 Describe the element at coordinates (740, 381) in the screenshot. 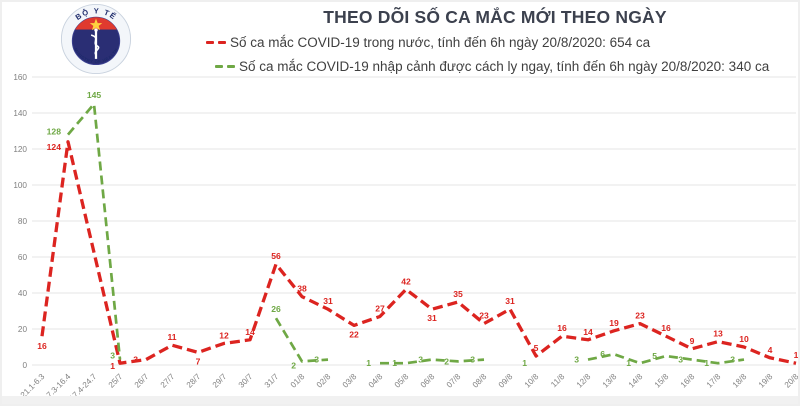

I see `x-tick-label: 18/8` at that location.